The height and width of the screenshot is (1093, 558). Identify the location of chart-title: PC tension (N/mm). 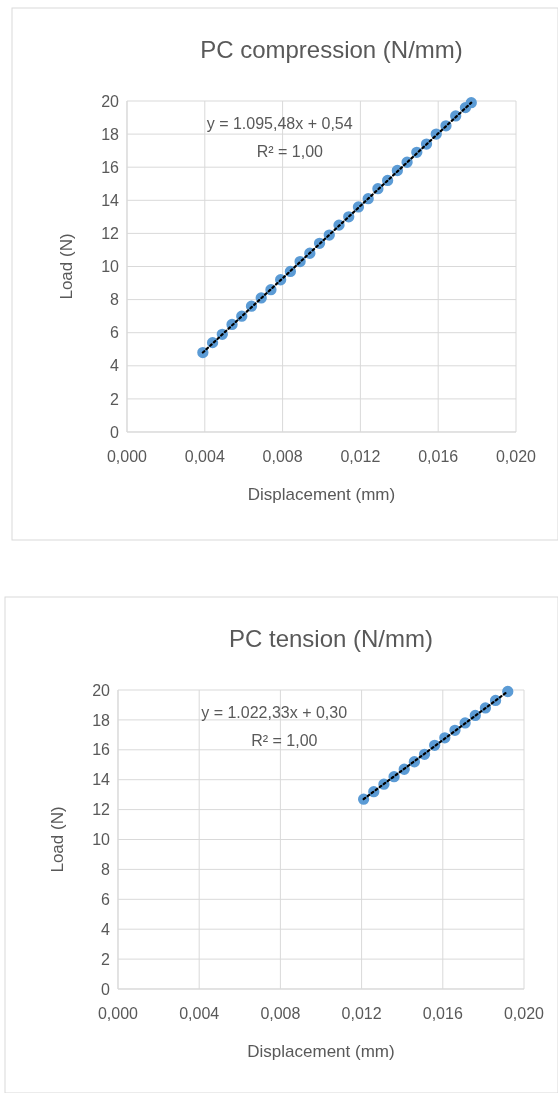
(331, 638).